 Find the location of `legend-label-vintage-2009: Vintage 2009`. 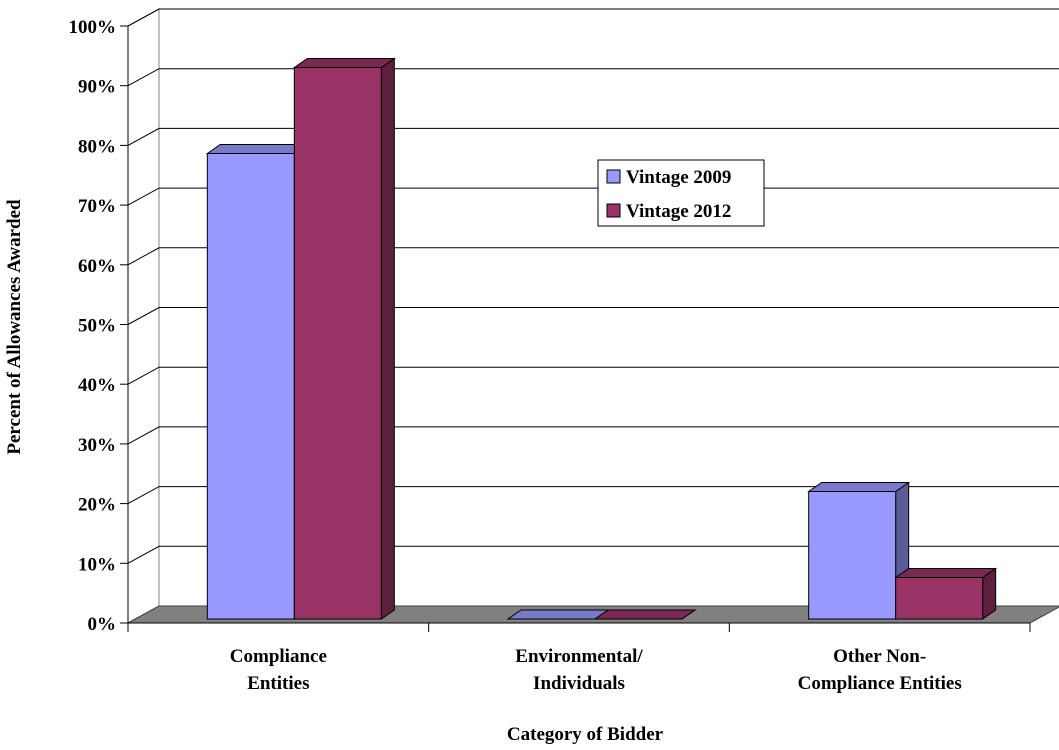

legend-label-vintage-2009: Vintage 2009 is located at coordinates (678, 177).